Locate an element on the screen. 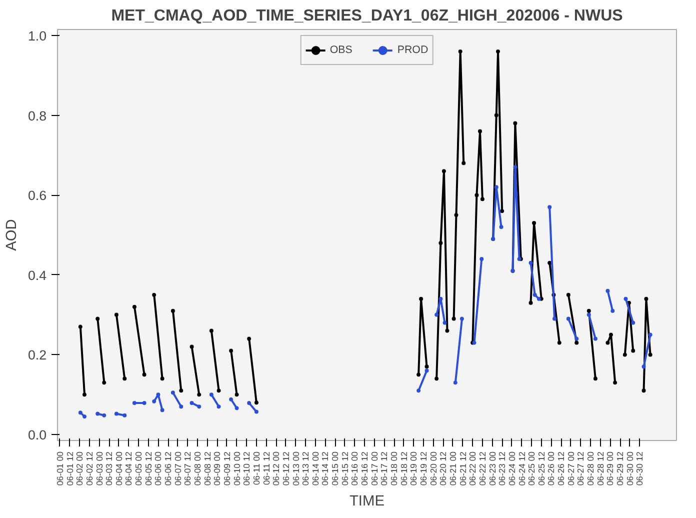  x-tick-label: 06-16 00 is located at coordinates (355, 468).